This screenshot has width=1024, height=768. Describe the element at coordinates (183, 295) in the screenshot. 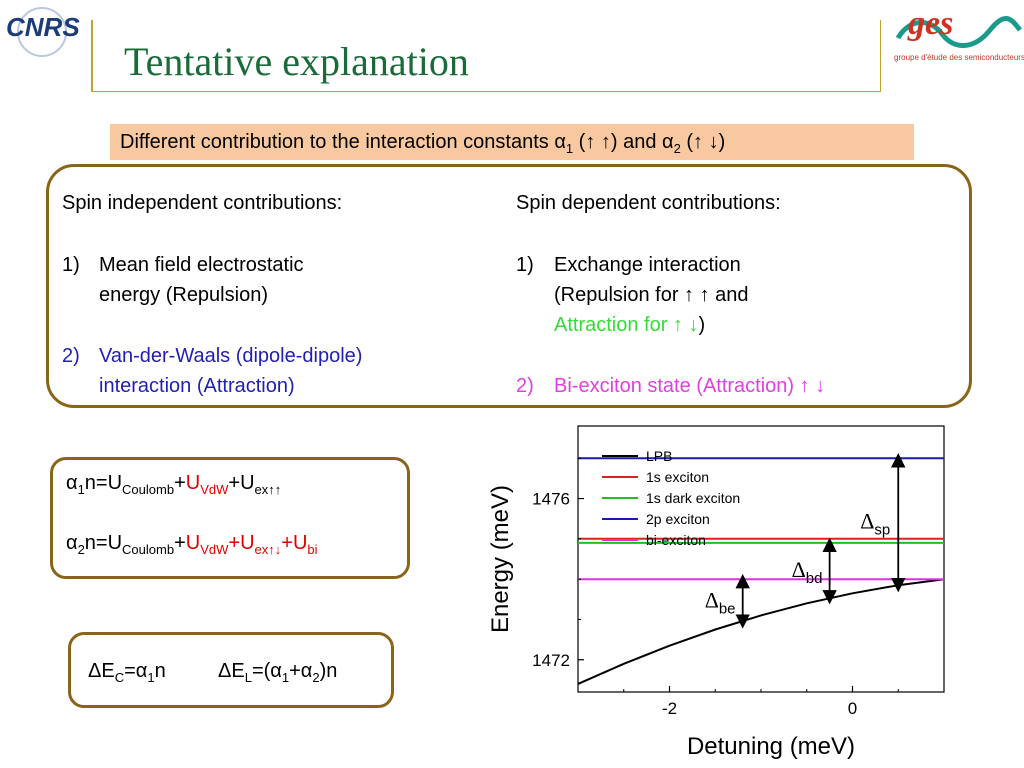

I see `left-item1-line2: energy (Repulsion)` at that location.